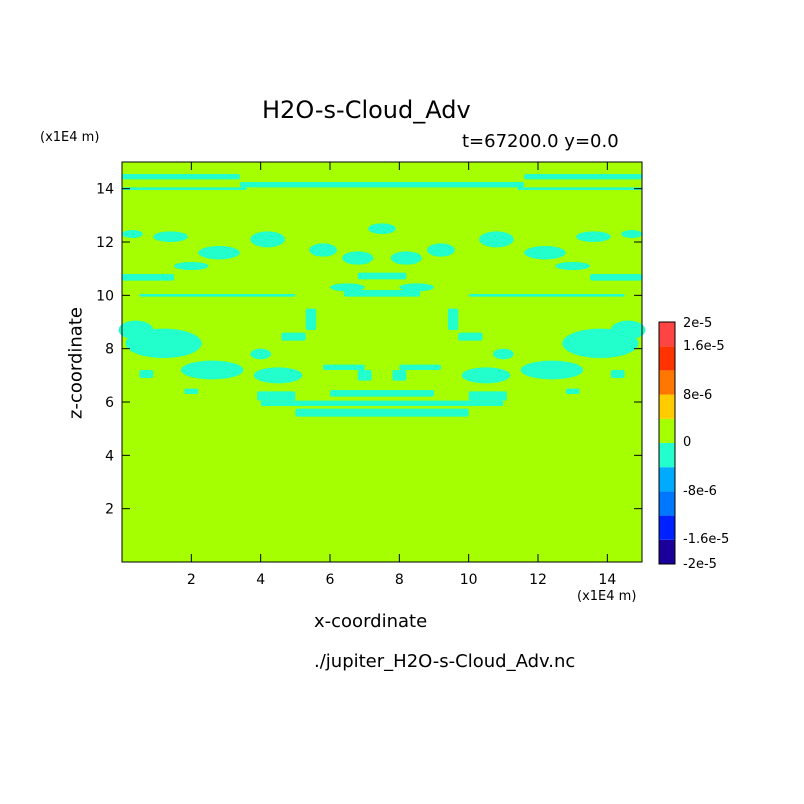  I want to click on colorbar-label-3: 0, so click(687, 442).